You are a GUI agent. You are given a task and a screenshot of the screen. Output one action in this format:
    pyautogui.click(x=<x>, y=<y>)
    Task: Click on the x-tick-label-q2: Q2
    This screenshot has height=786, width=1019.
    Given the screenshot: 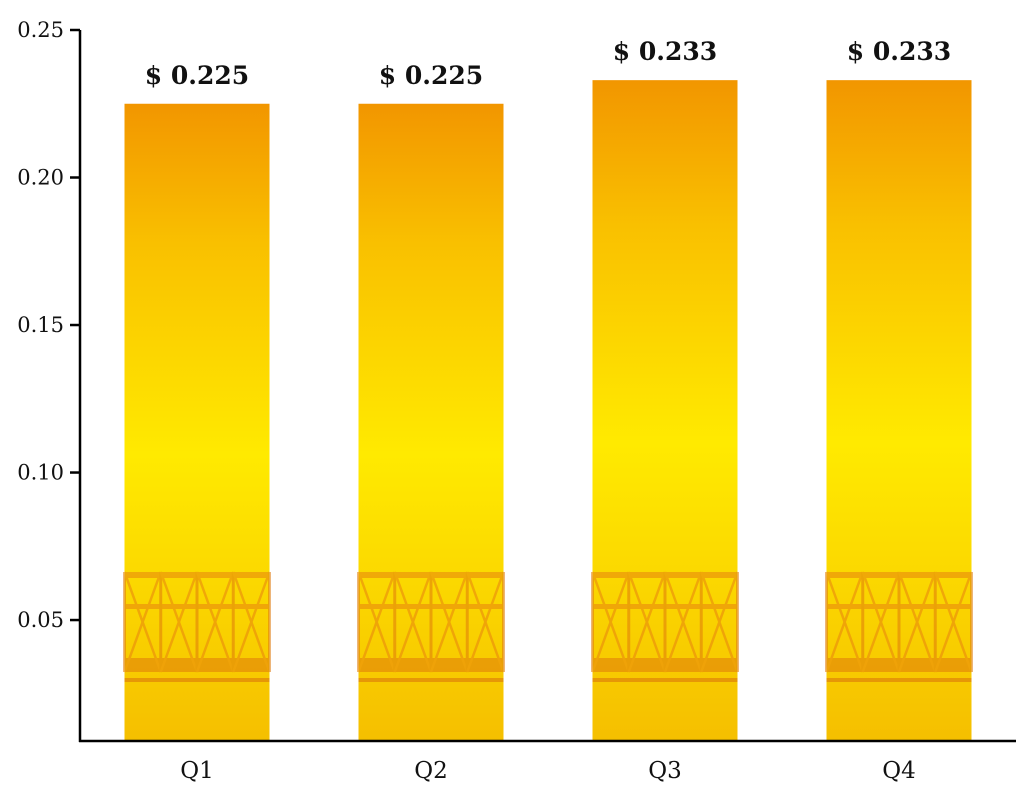 What is the action you would take?
    pyautogui.click(x=431, y=771)
    